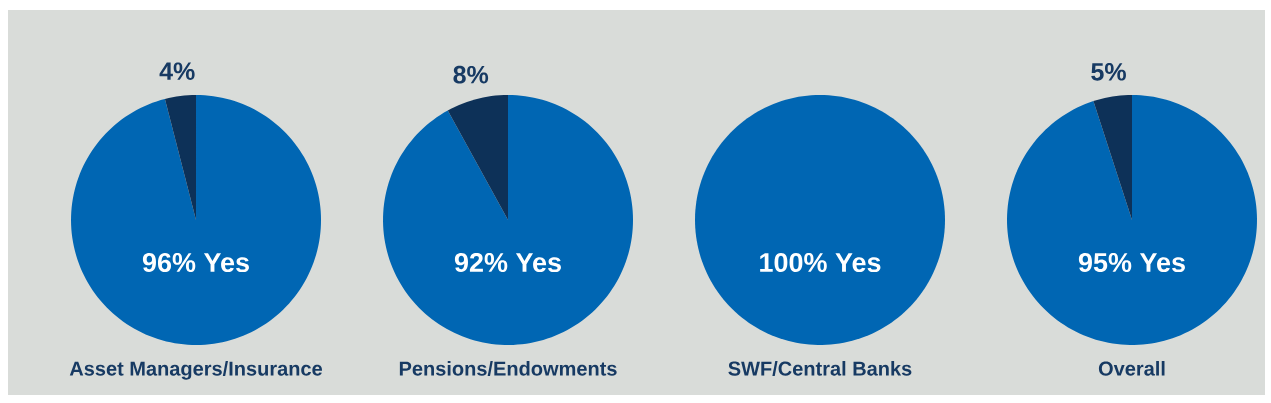  I want to click on text: Asset Managers/Insurance, so click(196, 370).